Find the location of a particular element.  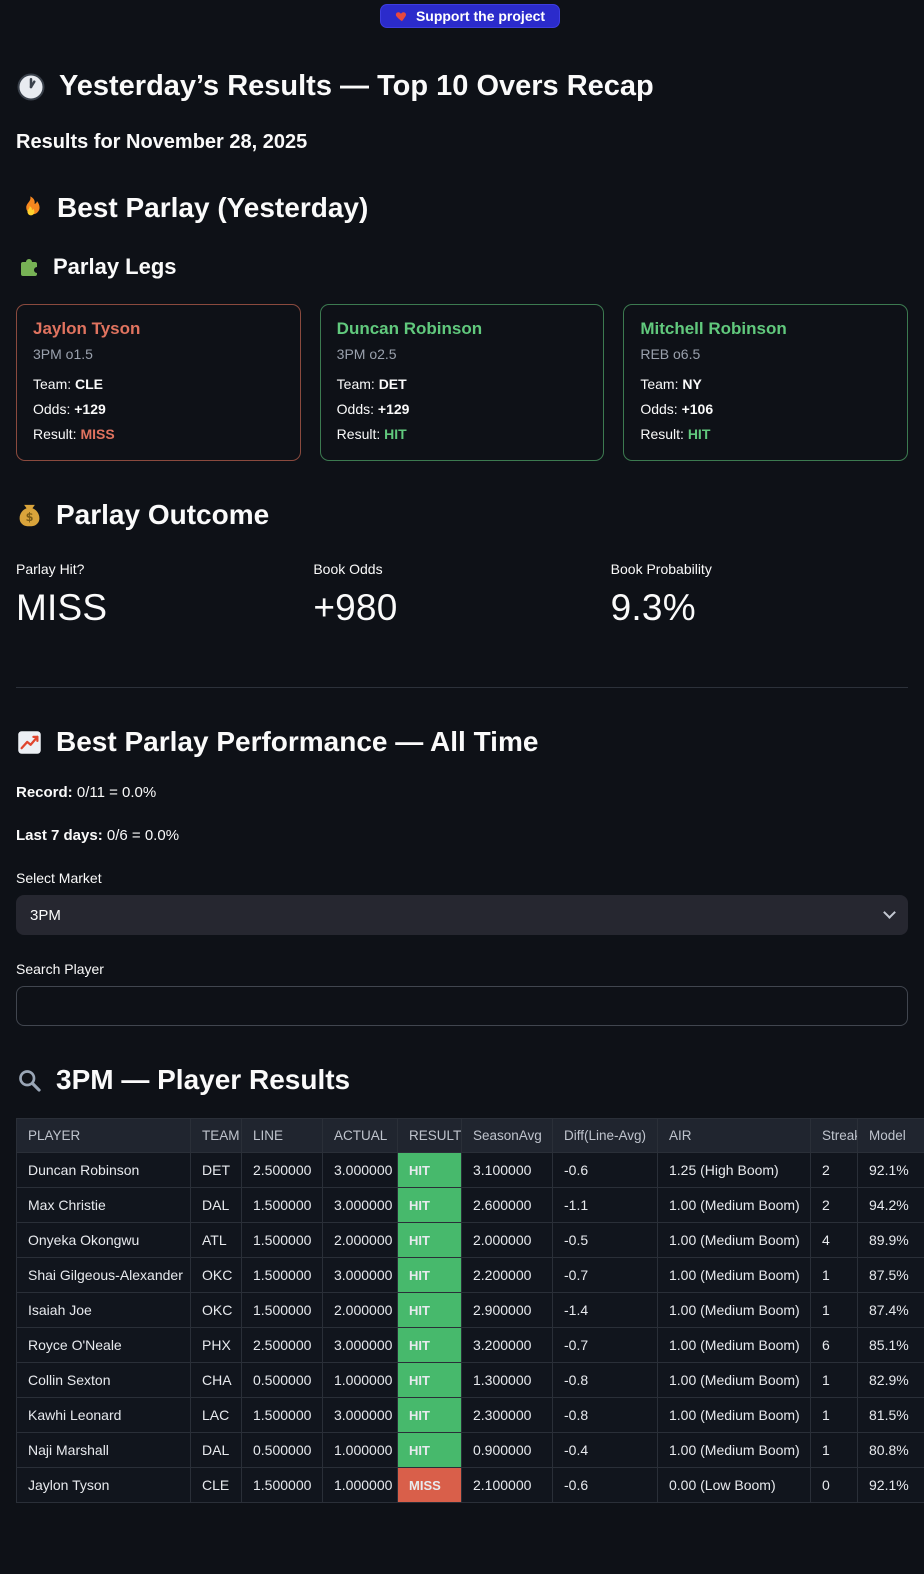

cell-seasonavg: 3.100000 is located at coordinates (507, 1170).